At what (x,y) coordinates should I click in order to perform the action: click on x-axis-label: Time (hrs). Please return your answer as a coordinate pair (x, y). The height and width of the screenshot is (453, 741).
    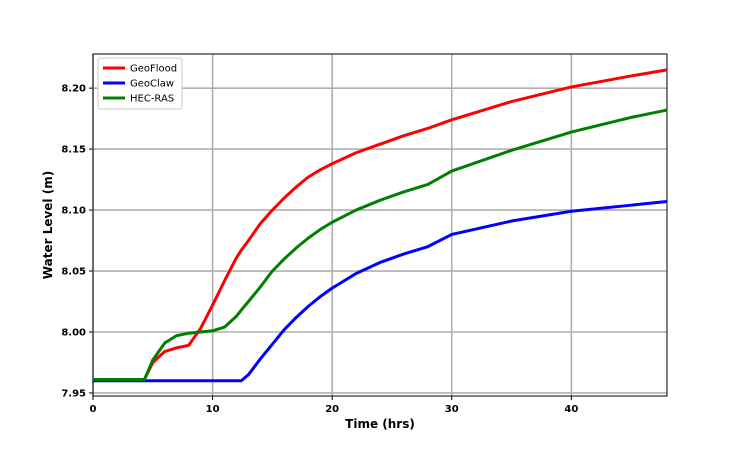
    Looking at the image, I should click on (380, 424).